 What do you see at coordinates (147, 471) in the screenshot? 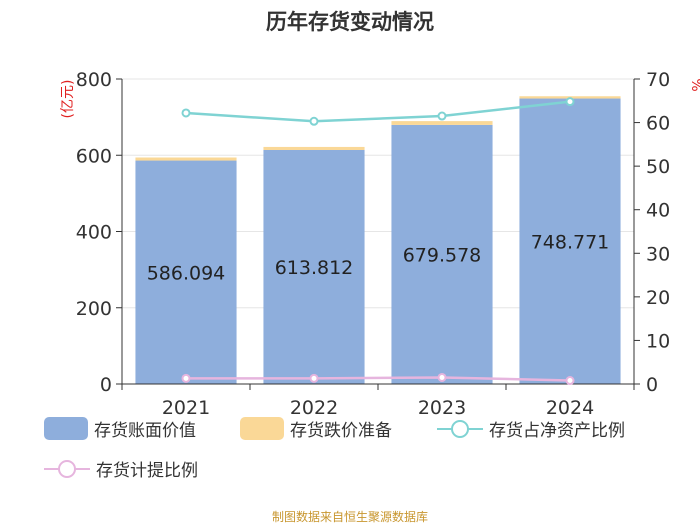
I see `legend-label-provision-ratio: 存货计提比例` at bounding box center [147, 471].